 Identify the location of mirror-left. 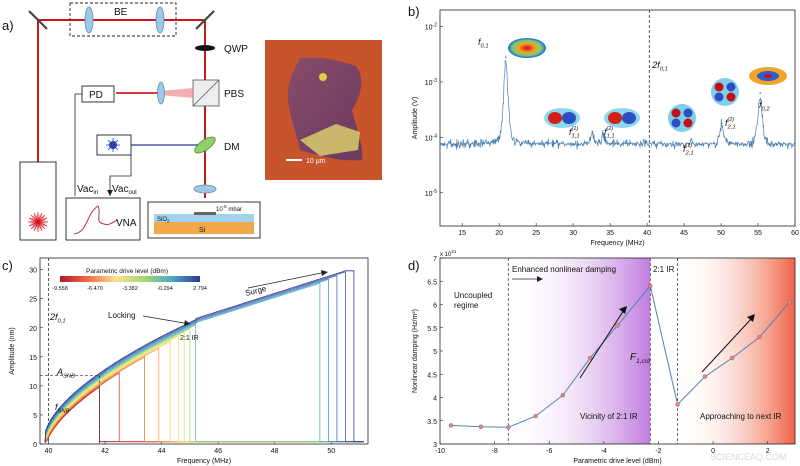
(38, 20).